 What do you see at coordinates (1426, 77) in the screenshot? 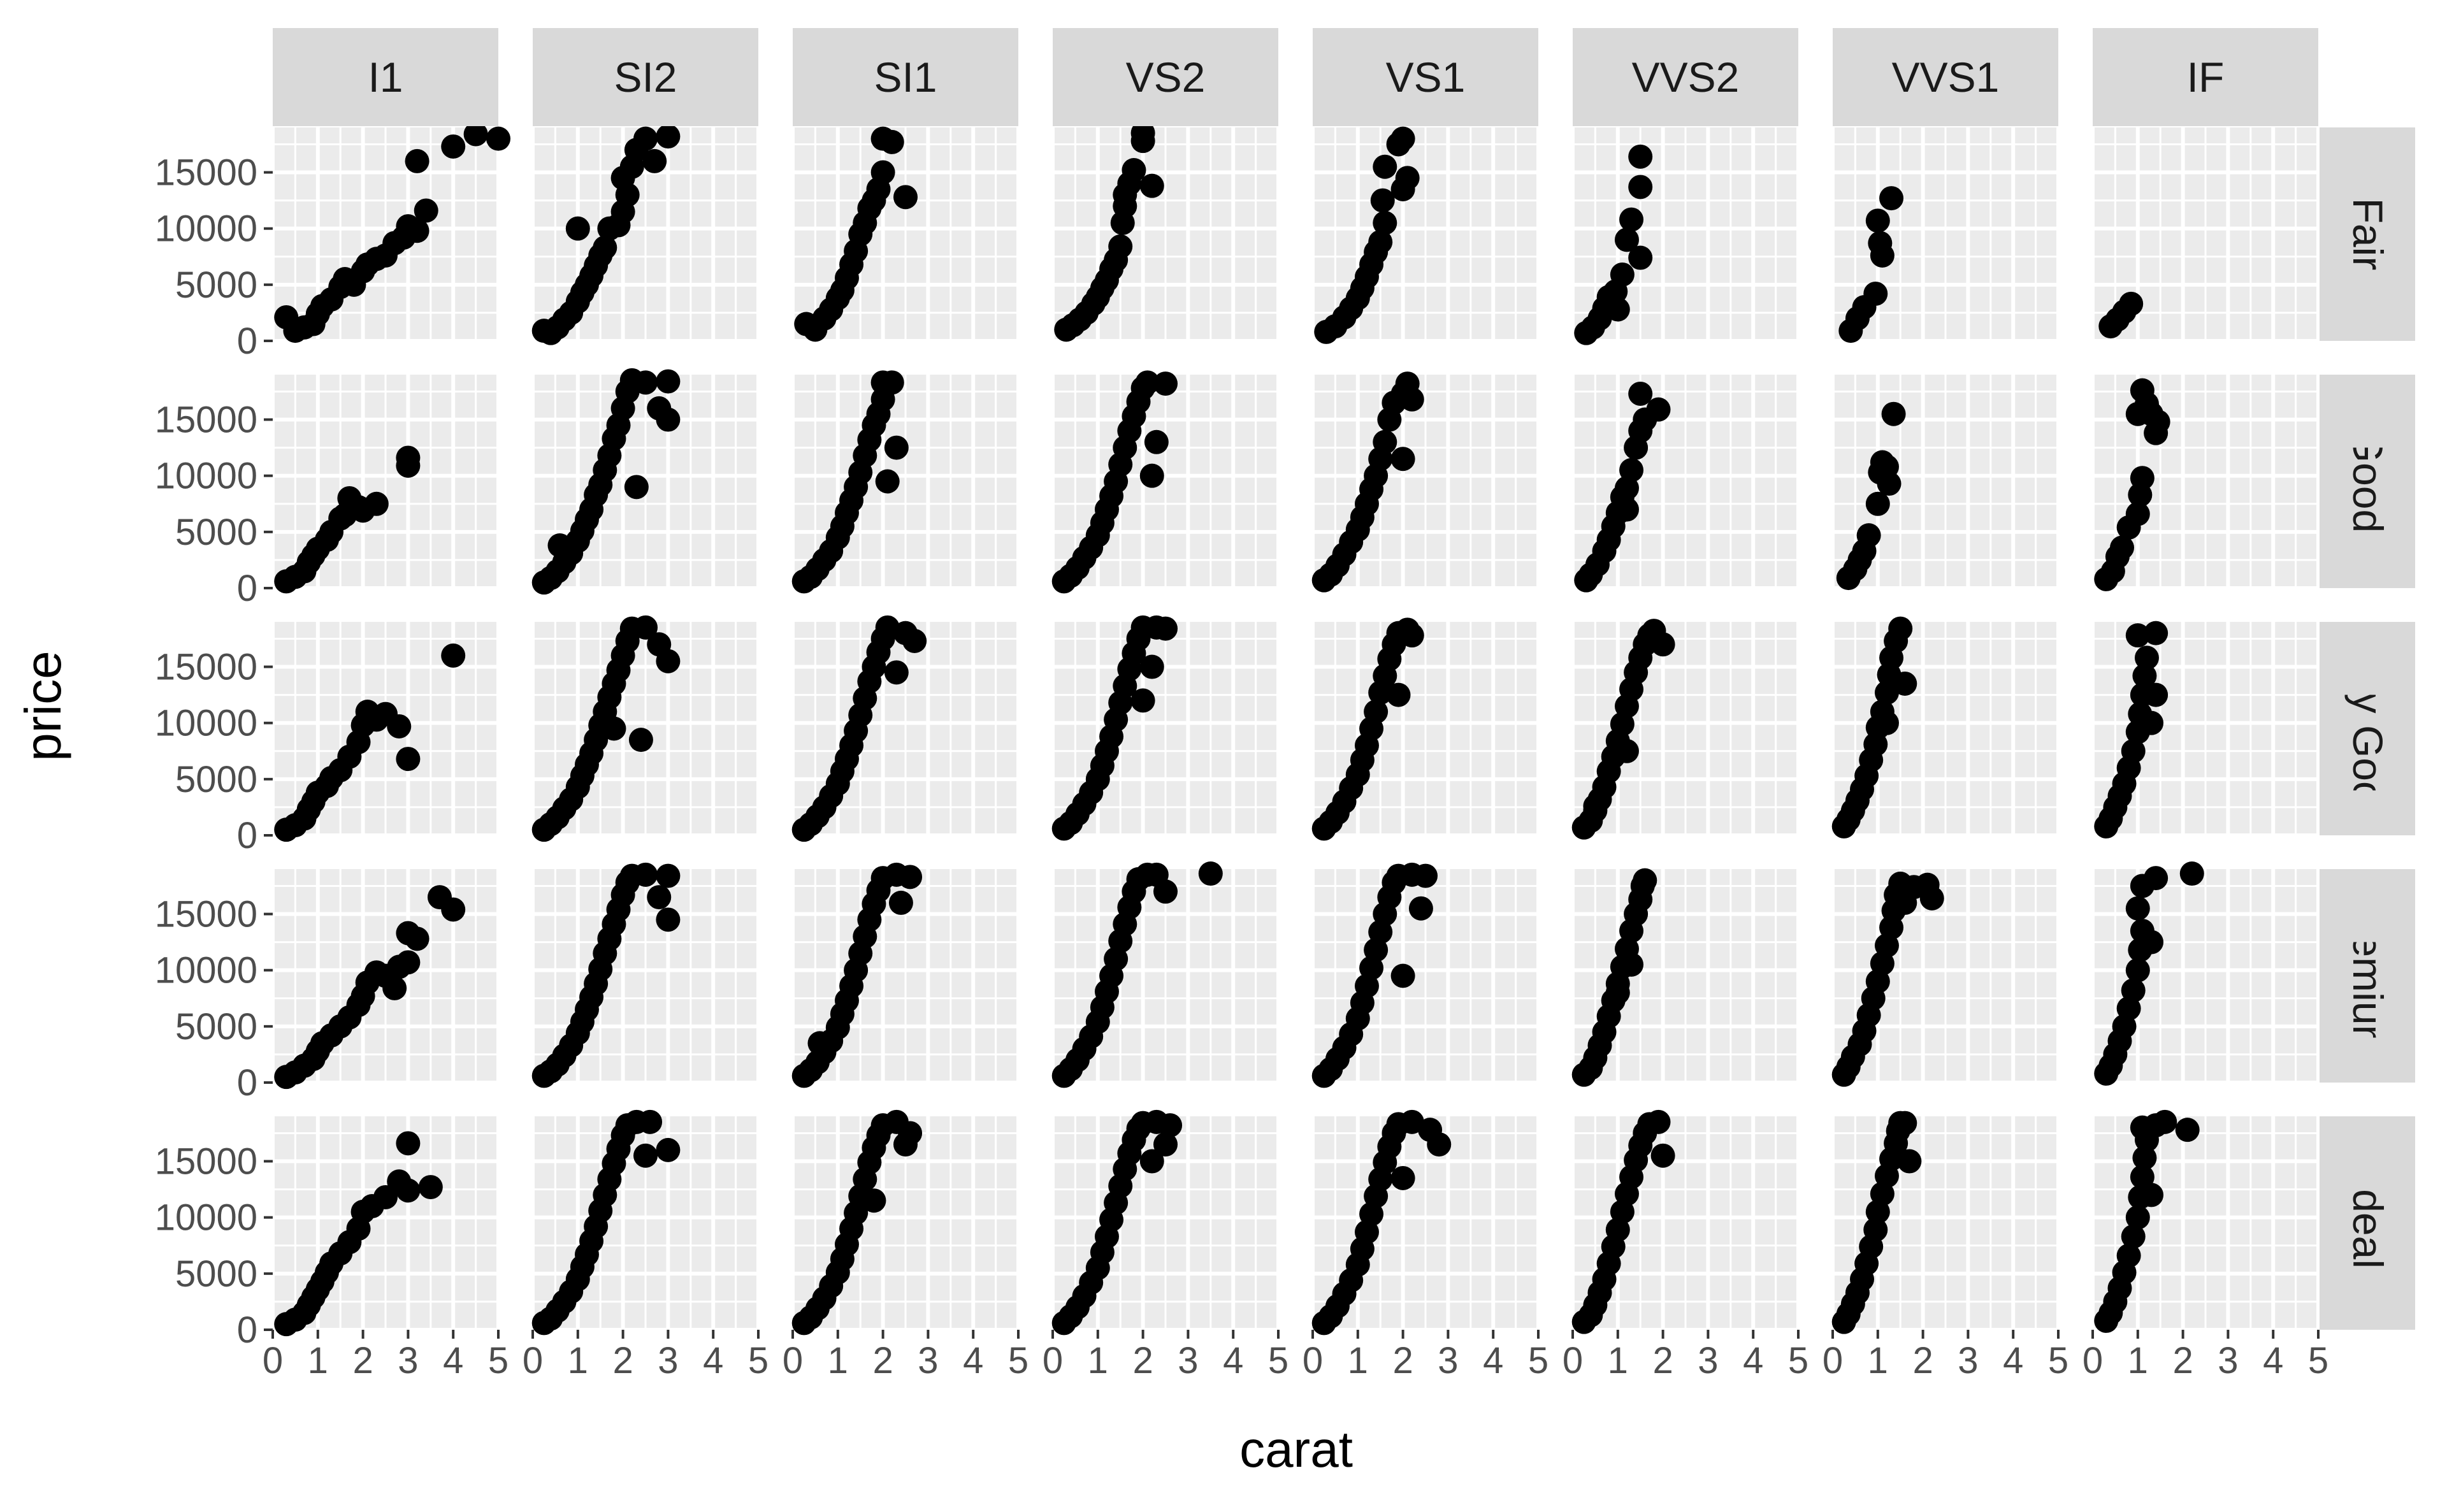
I see `strip-label: VS1` at bounding box center [1426, 77].